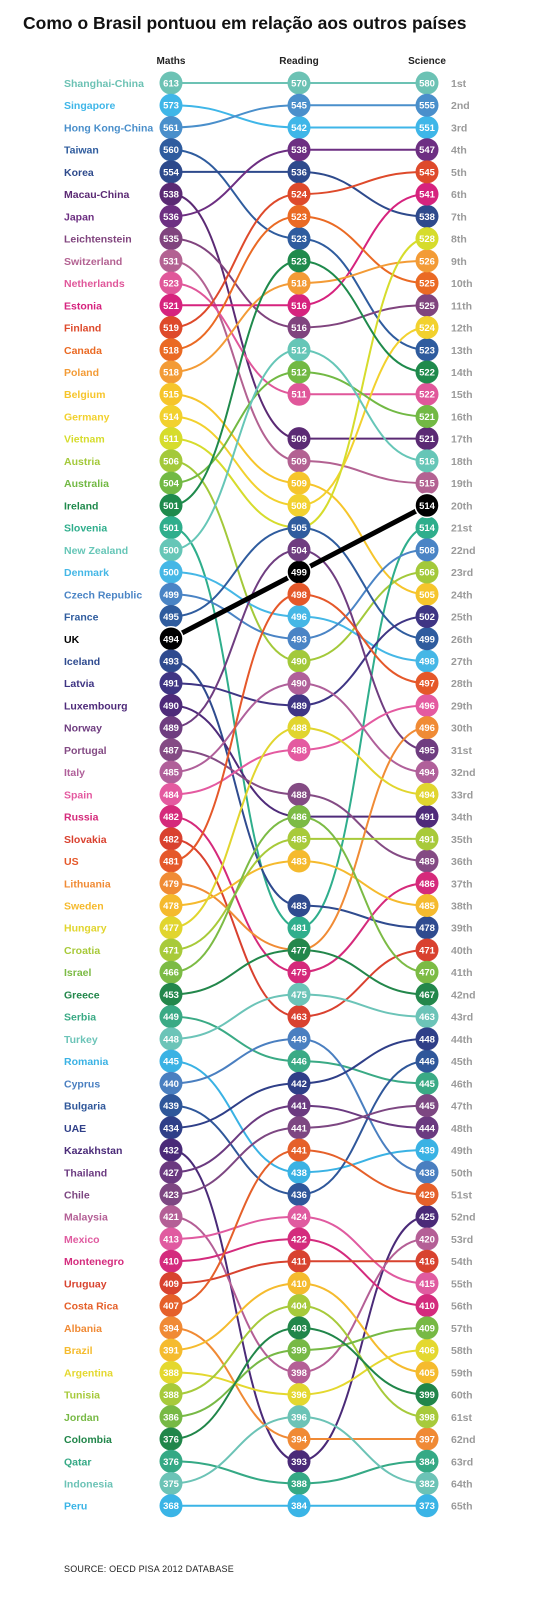  Describe the element at coordinates (171, 1417) in the screenshot. I see `score-label-maths: 386` at that location.